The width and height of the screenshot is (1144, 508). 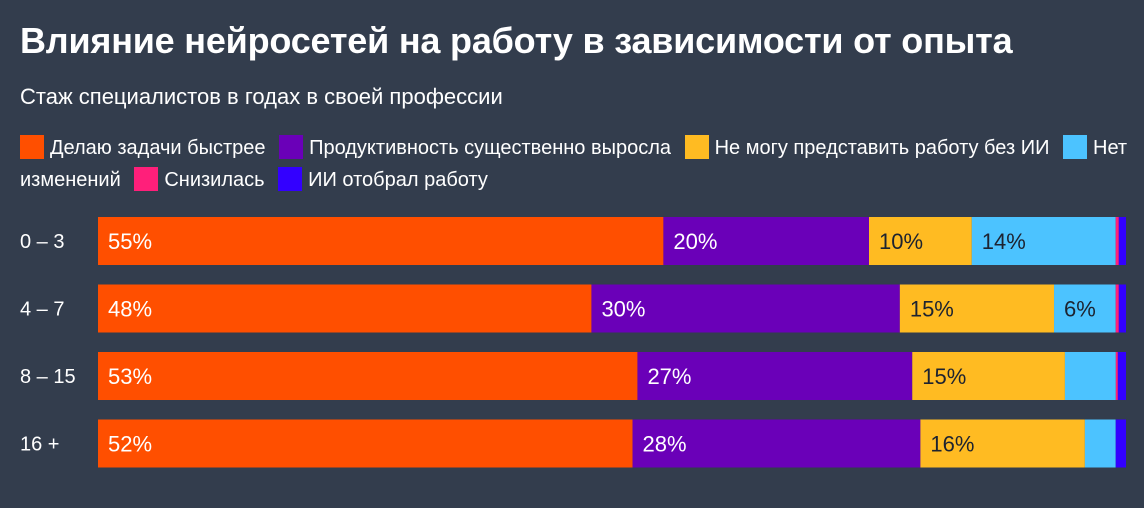 What do you see at coordinates (882, 148) in the screenshot?
I see `legend-label: Не могу представить работу без ИИ` at bounding box center [882, 148].